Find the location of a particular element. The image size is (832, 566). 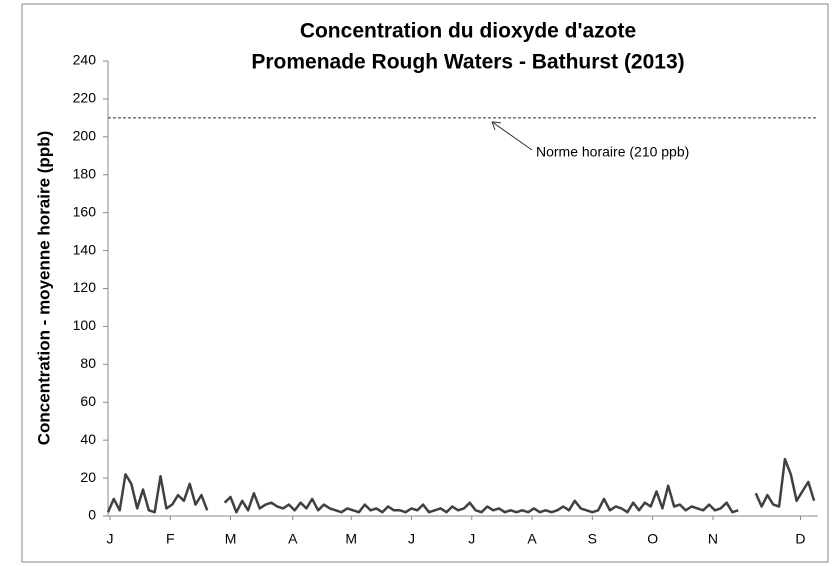

y-tick-label: 180 is located at coordinates (85, 173).